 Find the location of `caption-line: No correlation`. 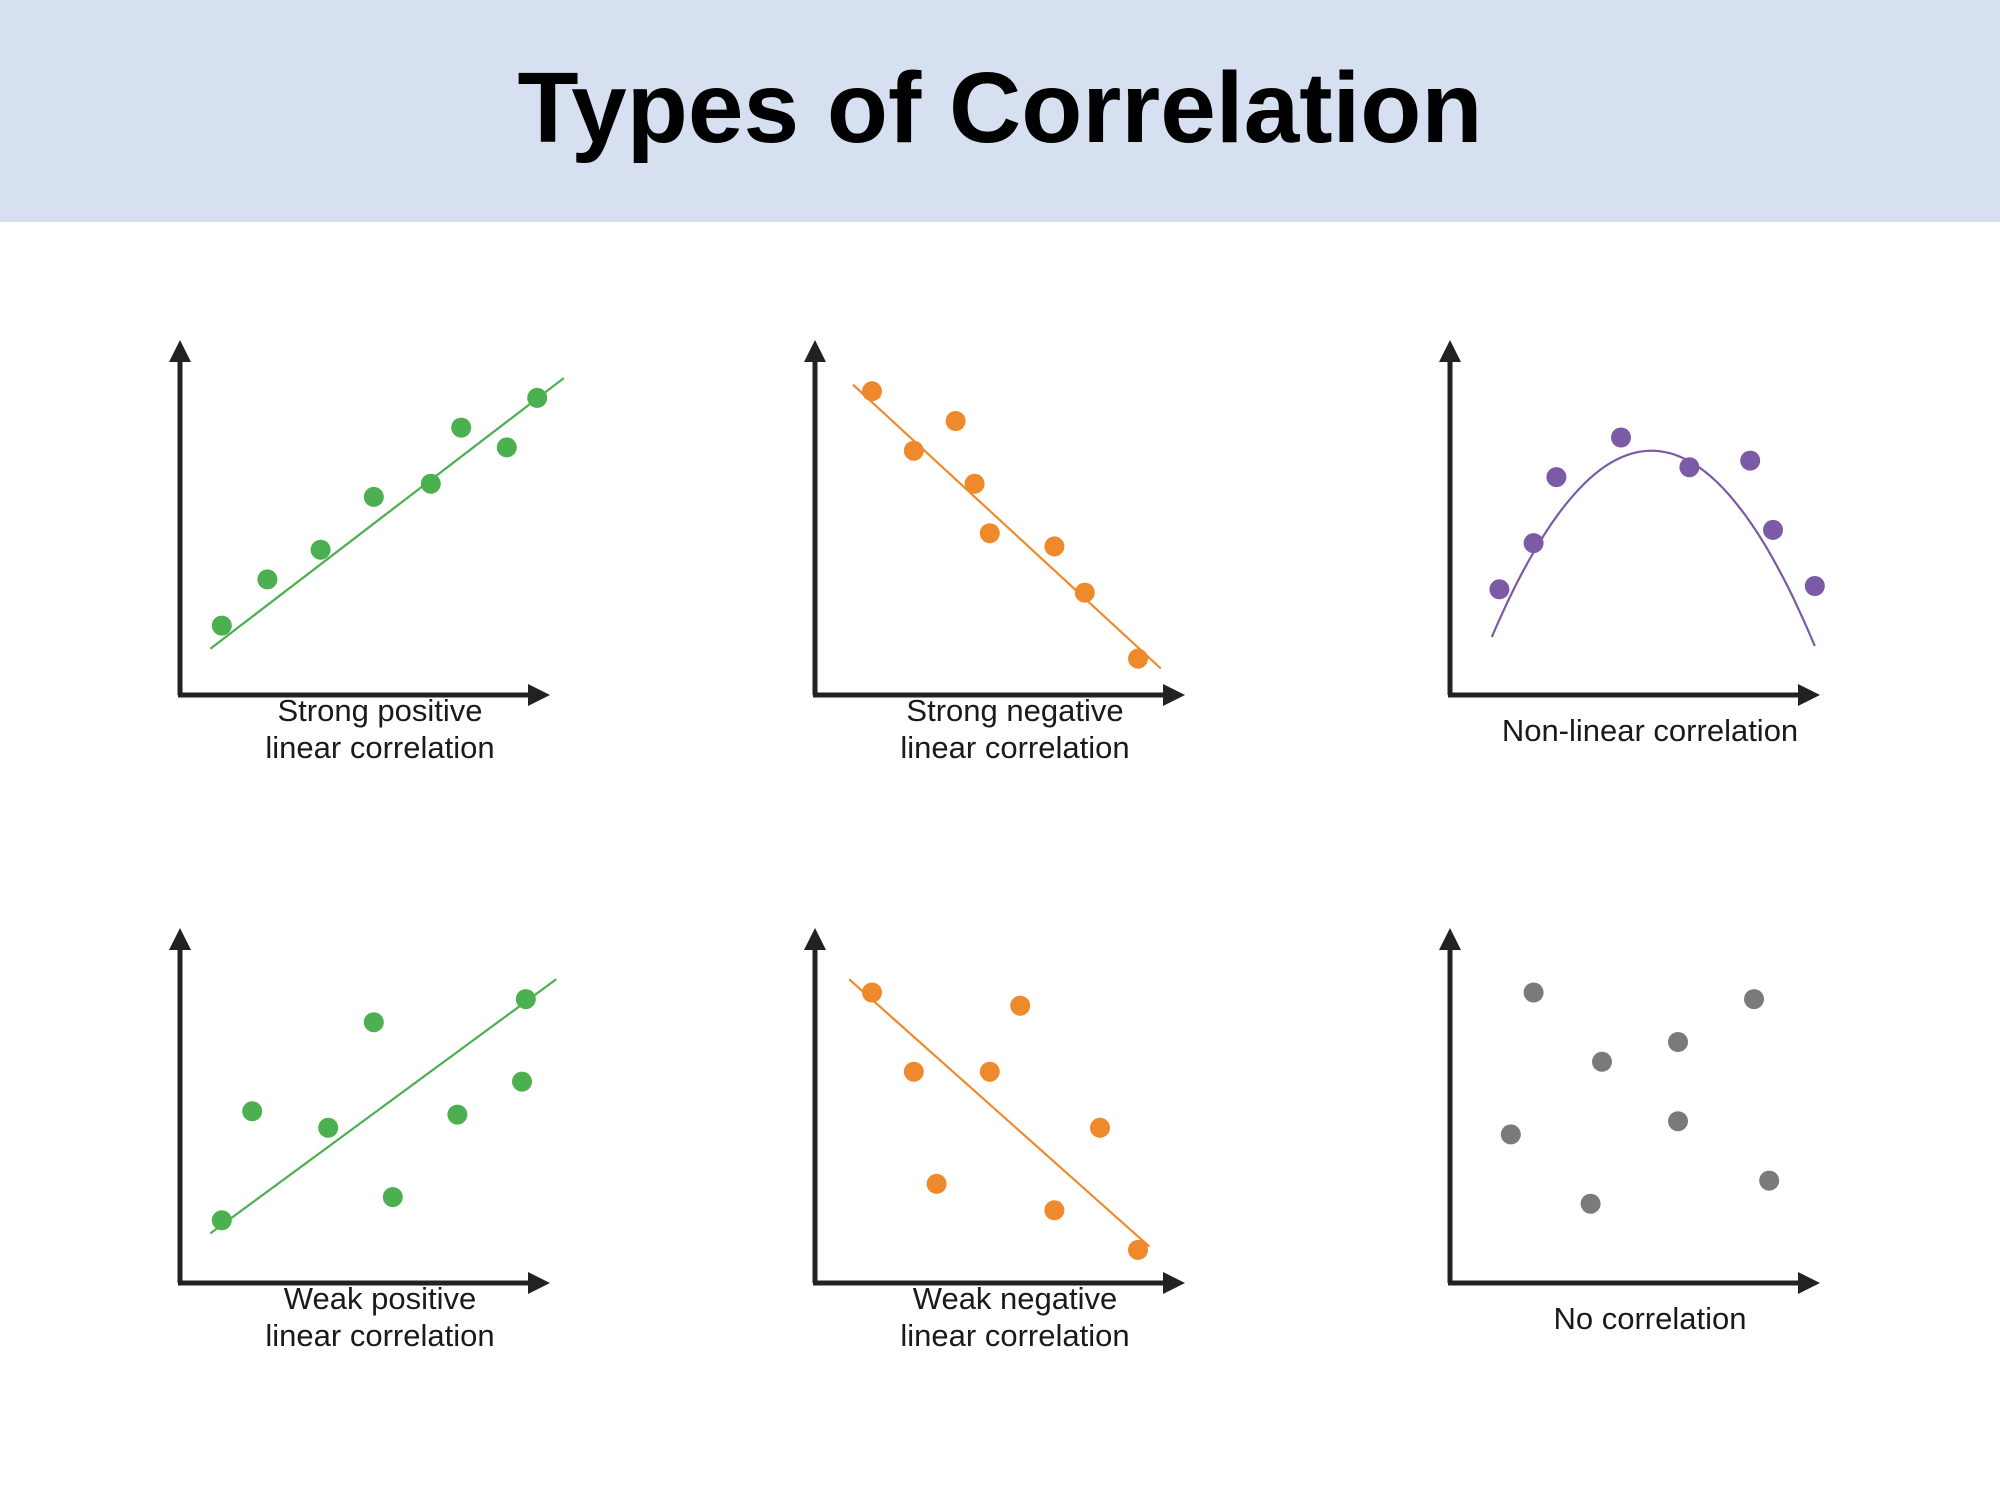

caption-line: No correlation is located at coordinates (1650, 1318).